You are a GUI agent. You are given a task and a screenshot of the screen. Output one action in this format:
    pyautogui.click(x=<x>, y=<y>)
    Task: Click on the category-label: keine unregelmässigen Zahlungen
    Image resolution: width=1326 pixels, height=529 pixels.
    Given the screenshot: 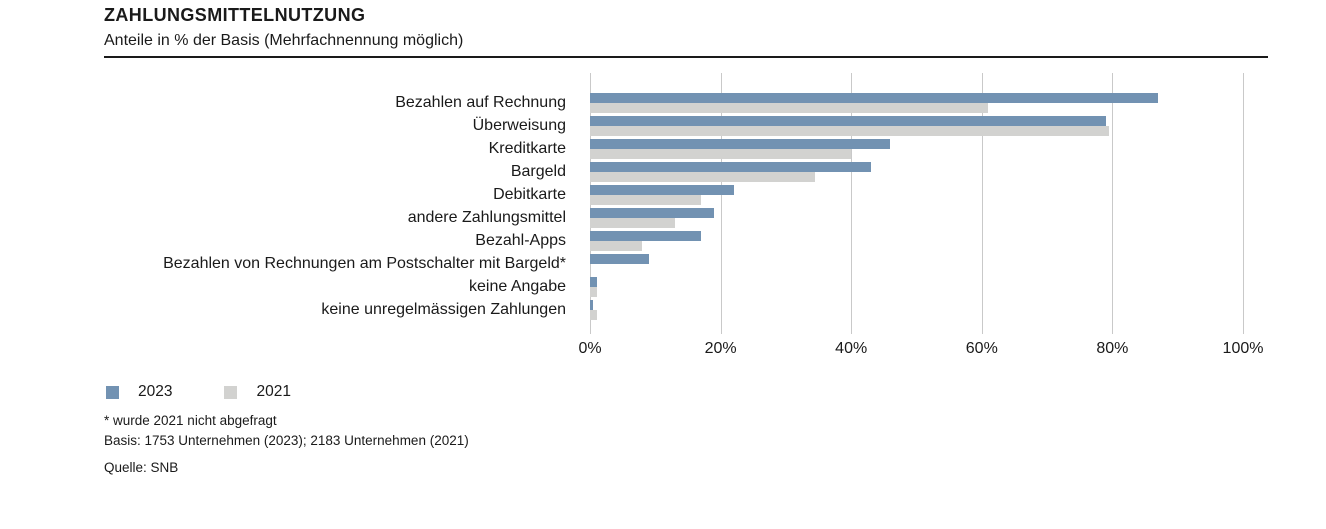 What is the action you would take?
    pyautogui.click(x=443, y=309)
    